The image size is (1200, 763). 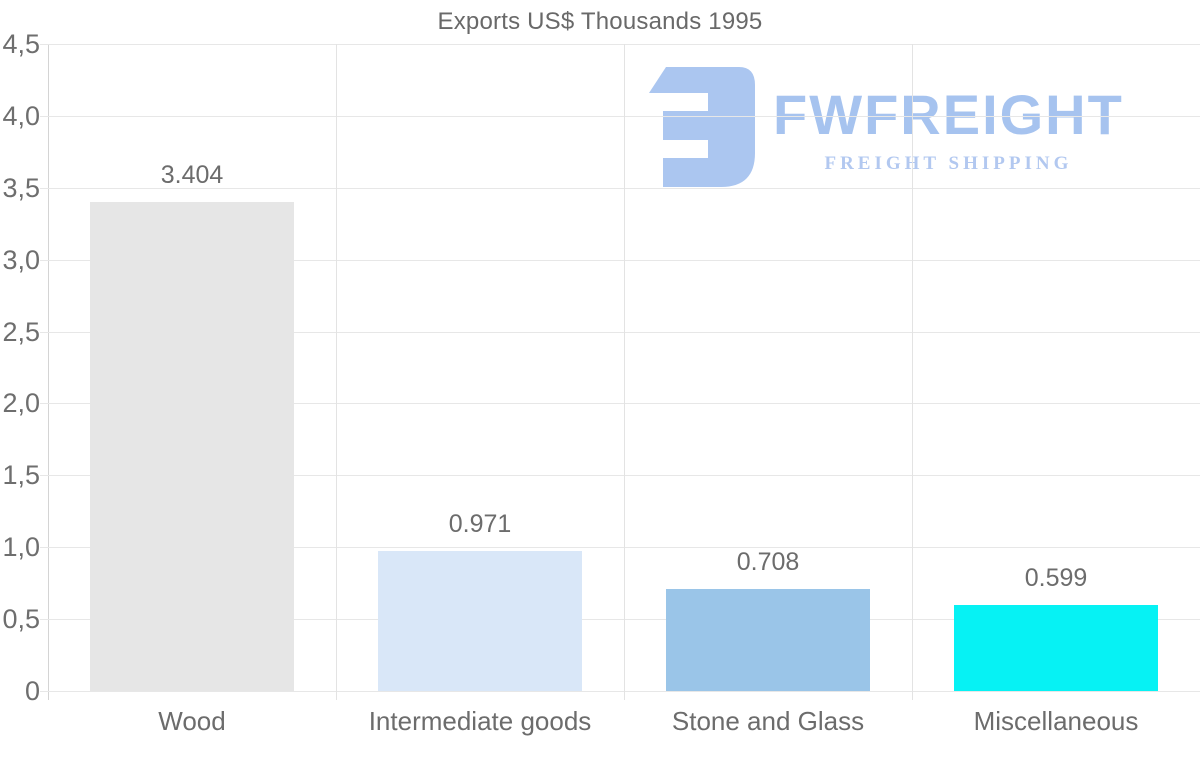 I want to click on fwfreight-logo-icon, so click(x=702, y=127).